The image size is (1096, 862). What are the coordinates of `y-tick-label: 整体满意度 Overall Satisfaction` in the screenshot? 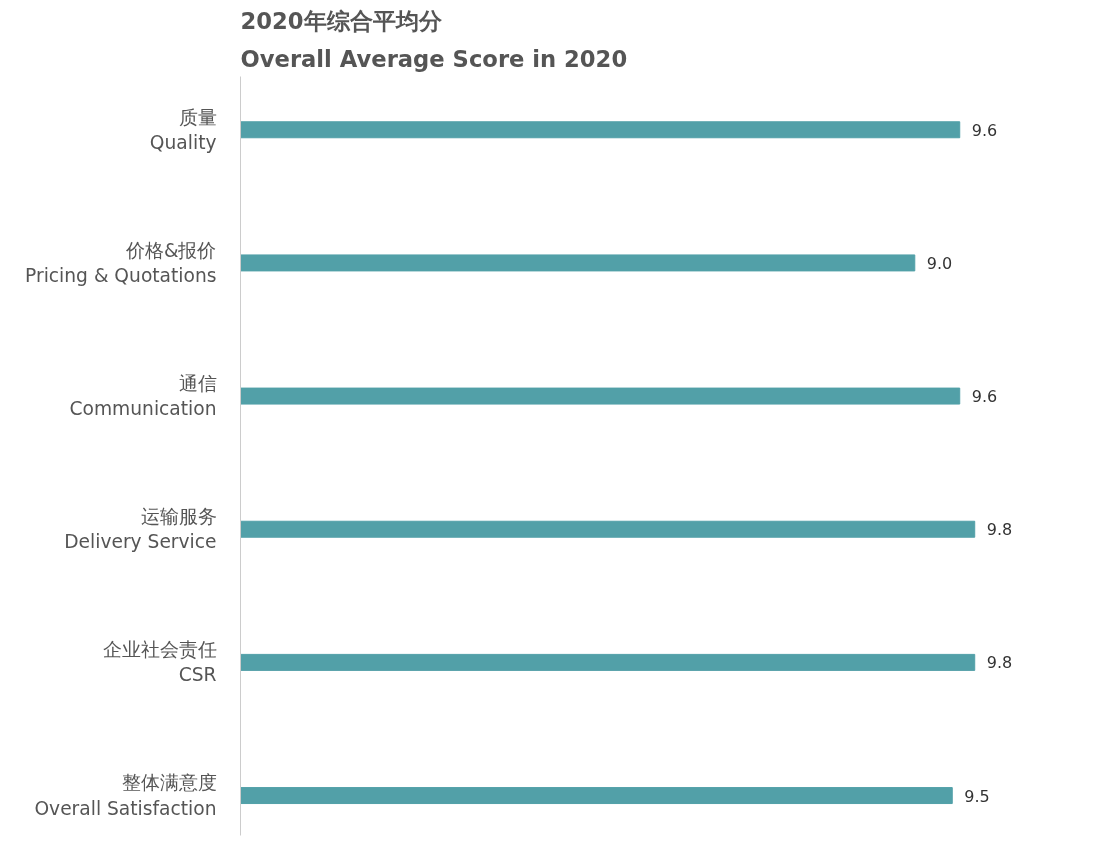 It's located at (125, 795).